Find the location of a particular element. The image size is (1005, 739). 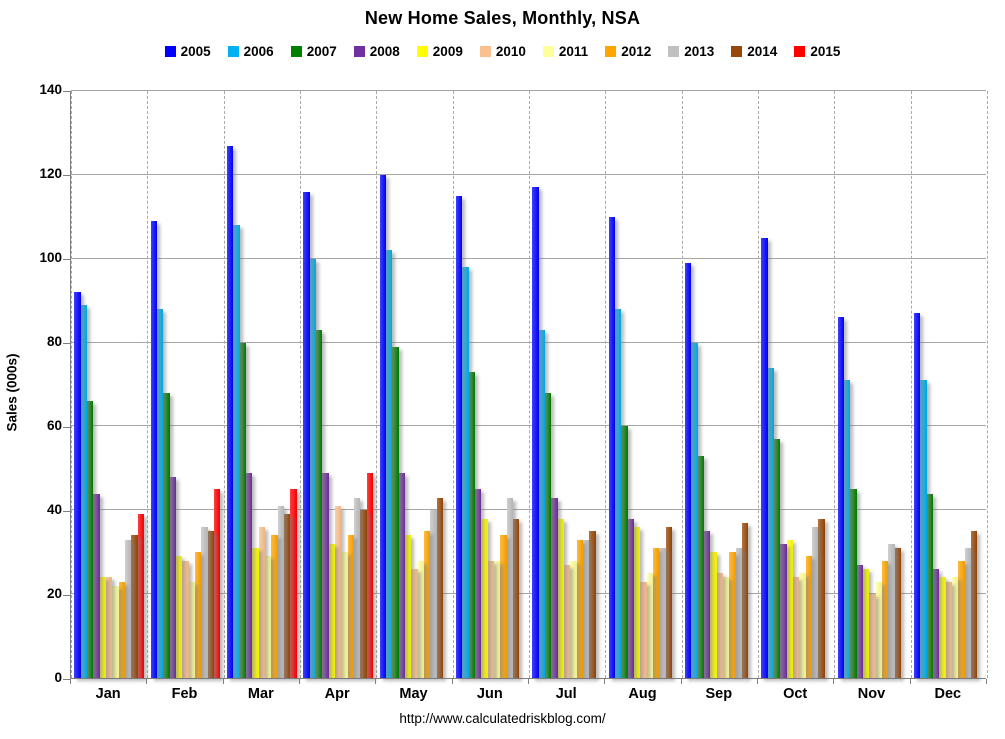

bar-2014-nov is located at coordinates (897, 613).